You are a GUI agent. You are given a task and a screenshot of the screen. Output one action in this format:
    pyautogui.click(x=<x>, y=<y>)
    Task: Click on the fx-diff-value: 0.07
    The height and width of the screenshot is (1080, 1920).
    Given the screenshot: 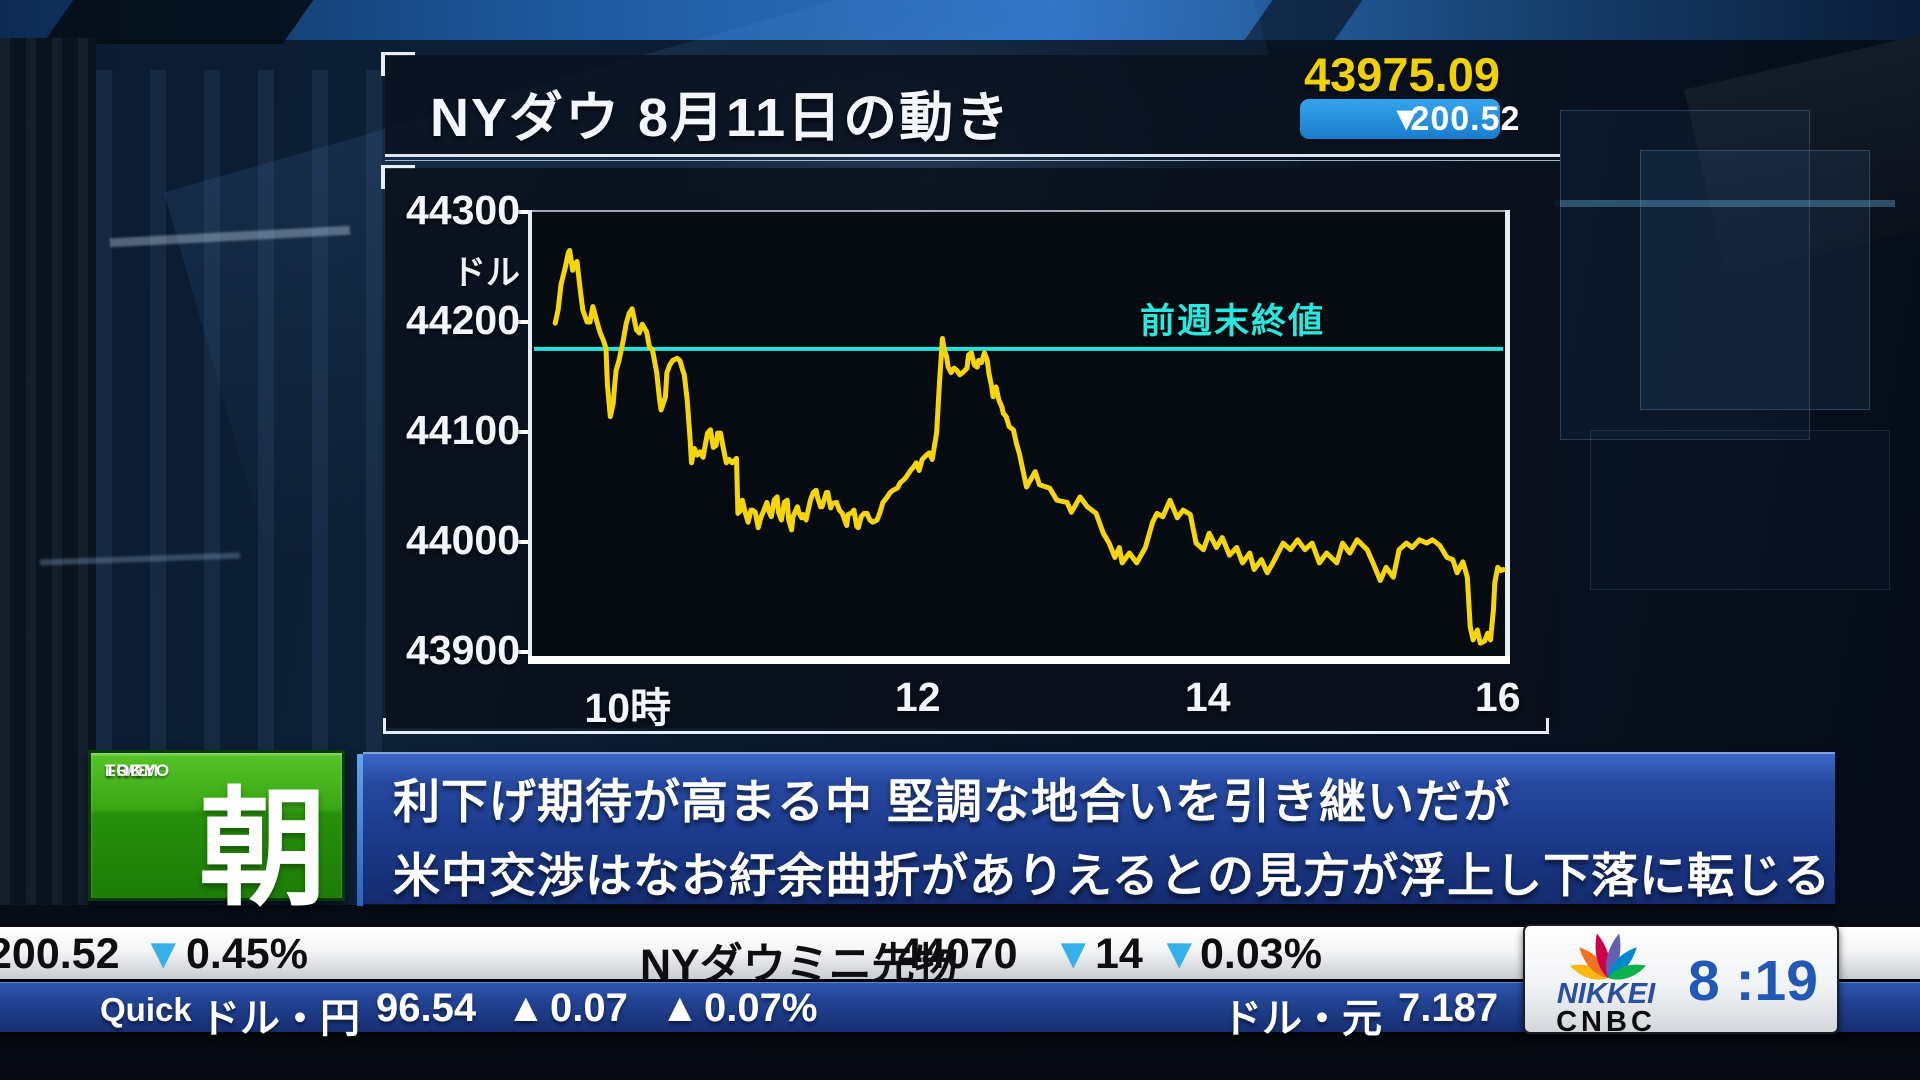 What is the action you would take?
    pyautogui.click(x=589, y=1008)
    